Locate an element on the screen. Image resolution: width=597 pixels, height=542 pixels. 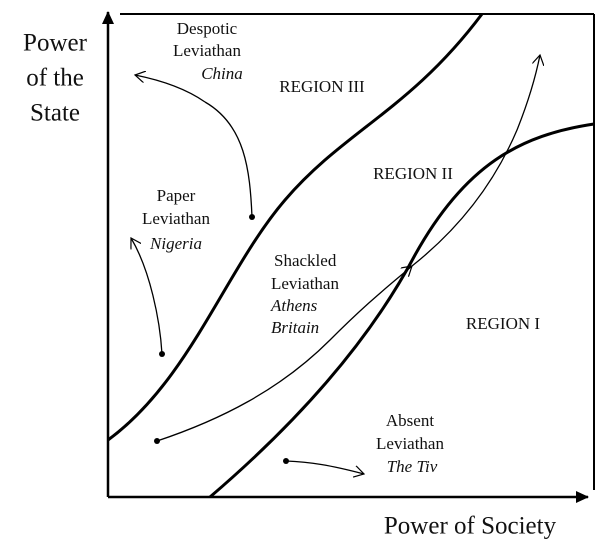
region-label: REGION III is located at coordinates (322, 86).